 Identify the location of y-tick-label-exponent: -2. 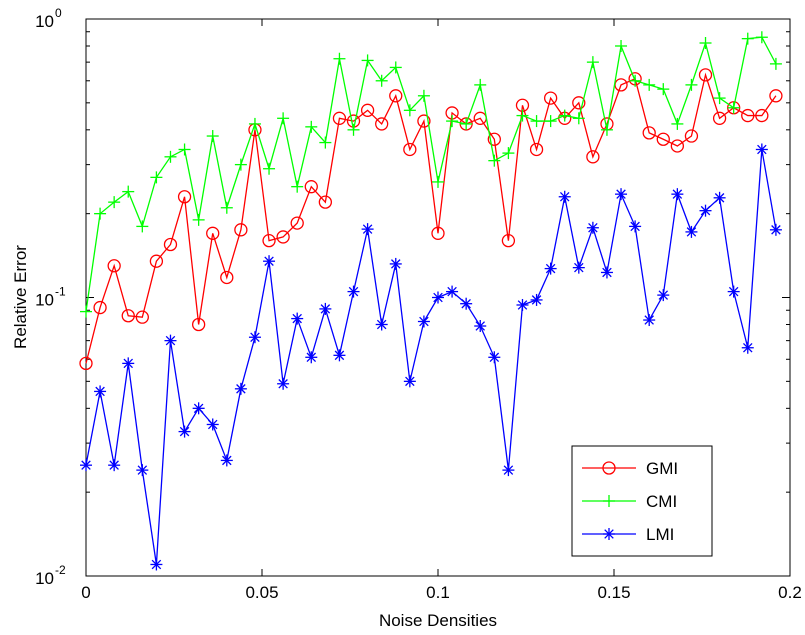
(60, 570).